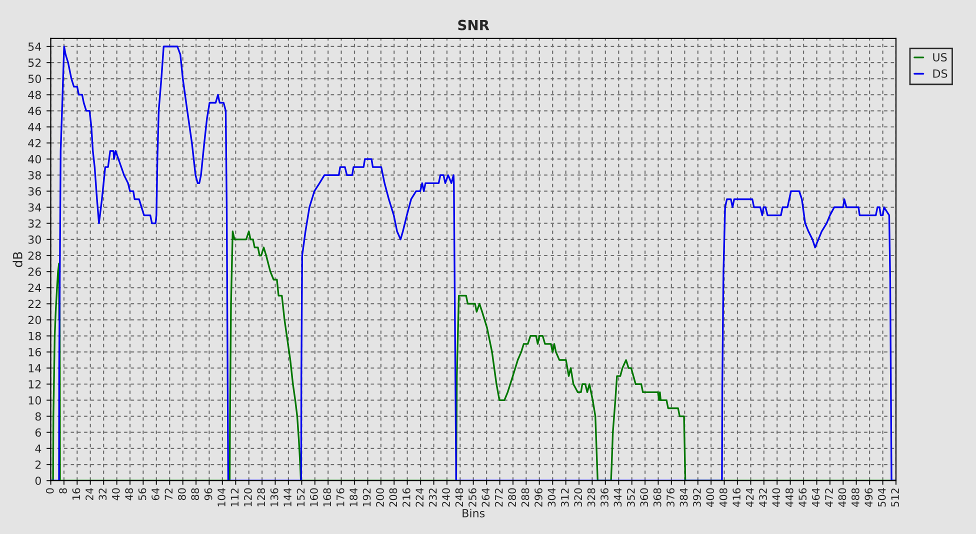 The height and width of the screenshot is (534, 976). I want to click on x-tick-label: 216, so click(406, 497).